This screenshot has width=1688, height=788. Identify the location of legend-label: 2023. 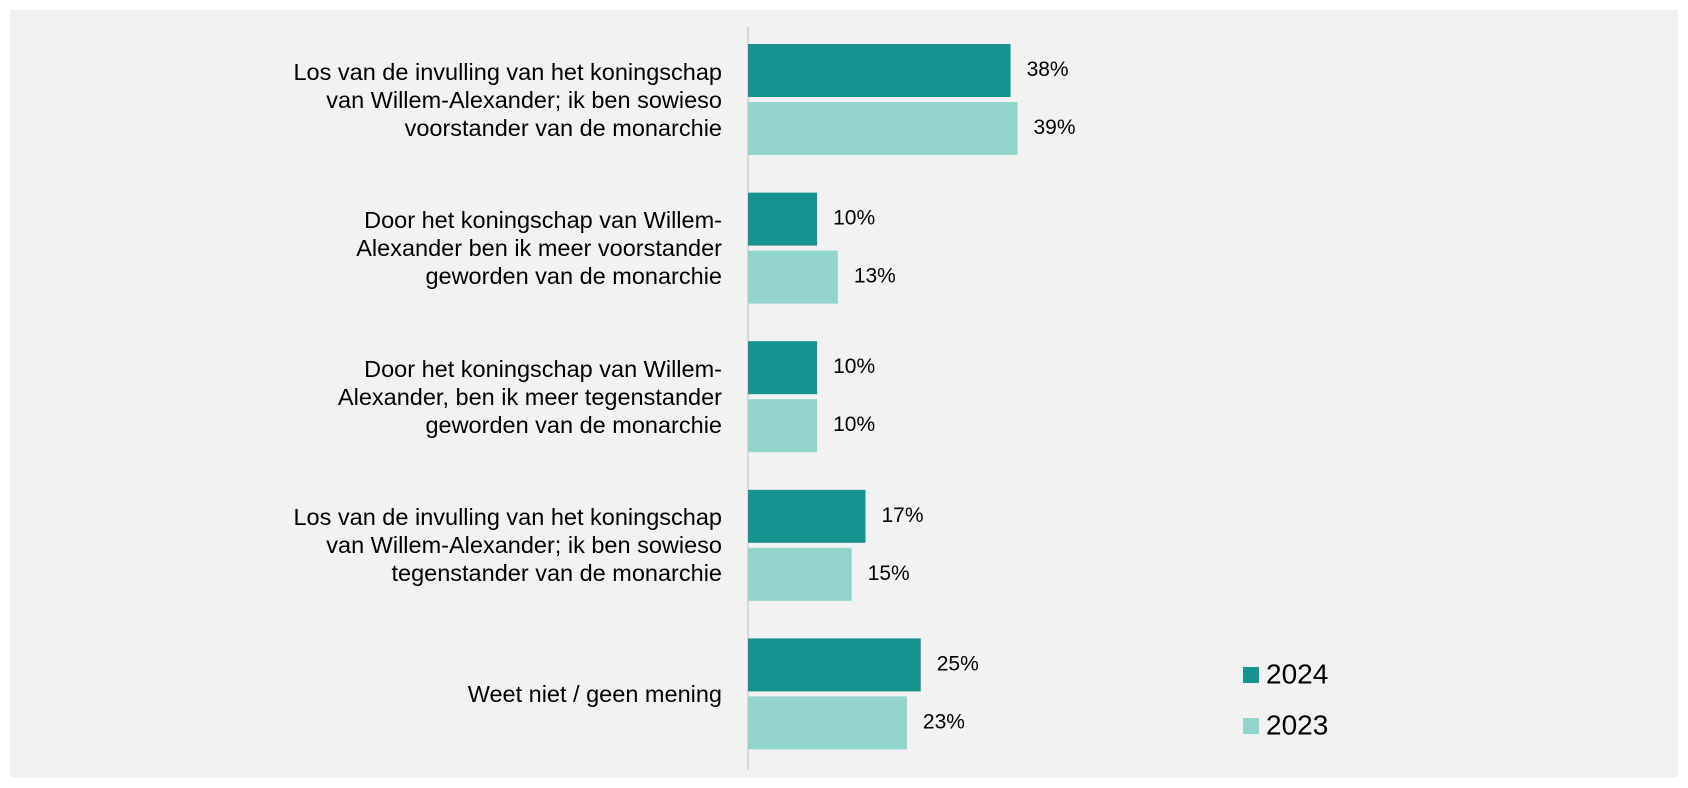
(1297, 724).